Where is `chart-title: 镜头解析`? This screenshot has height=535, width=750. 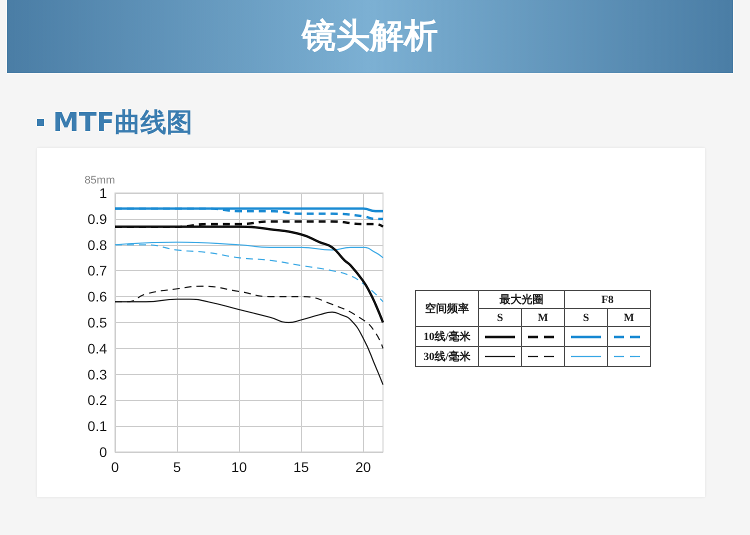
chart-title: 镜头解析 is located at coordinates (370, 36).